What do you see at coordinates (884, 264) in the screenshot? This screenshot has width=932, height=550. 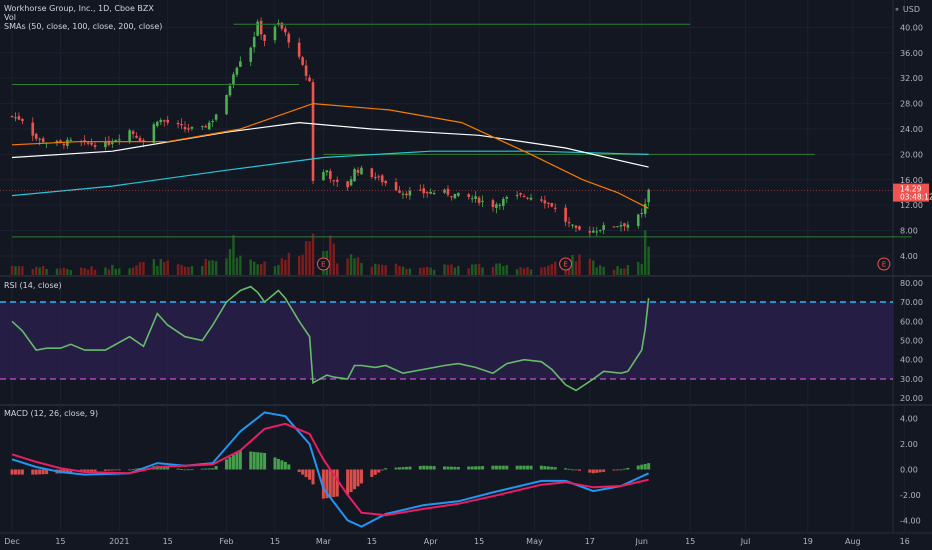 I see `earnings-marker` at bounding box center [884, 264].